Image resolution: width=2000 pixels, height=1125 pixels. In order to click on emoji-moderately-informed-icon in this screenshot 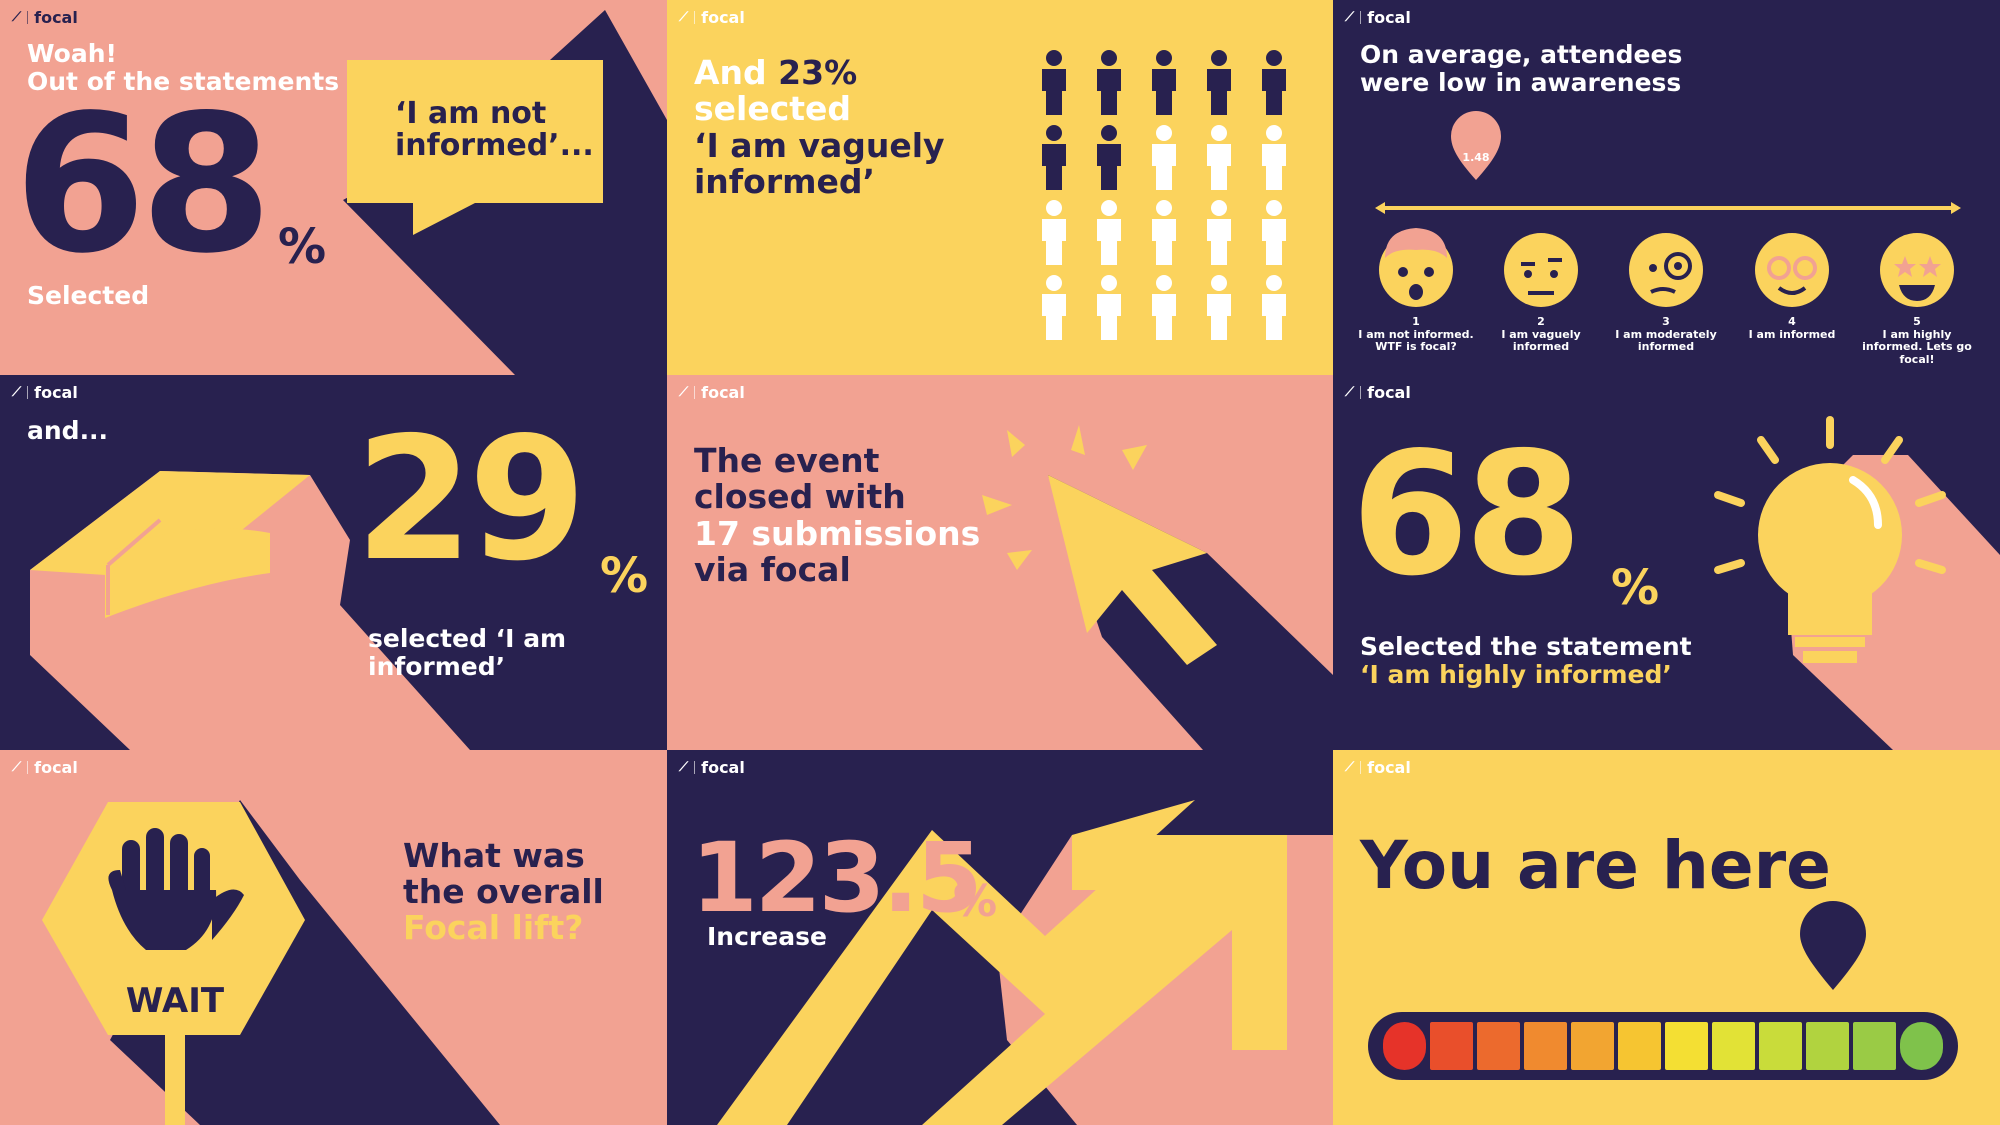, I will do `click(1666, 270)`.